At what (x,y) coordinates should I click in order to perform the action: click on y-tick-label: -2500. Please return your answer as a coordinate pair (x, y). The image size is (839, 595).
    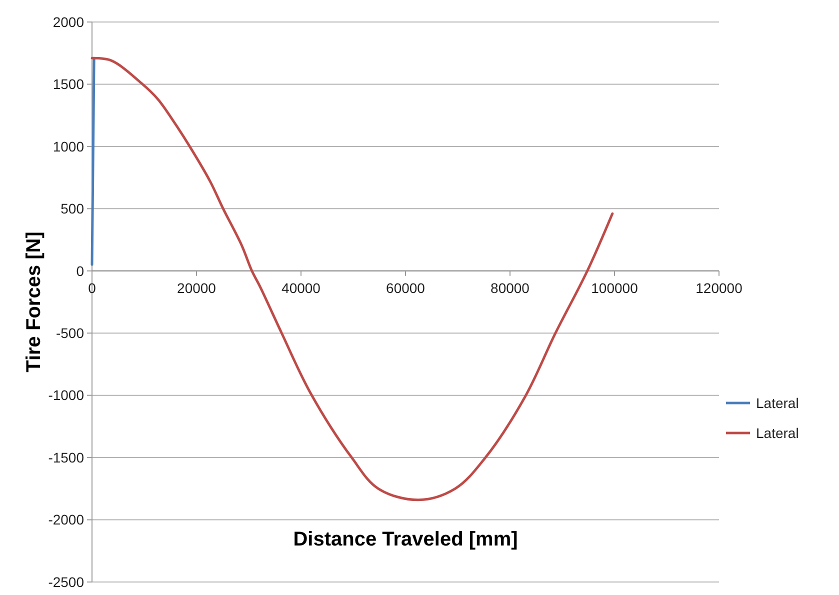
    Looking at the image, I should click on (66, 582).